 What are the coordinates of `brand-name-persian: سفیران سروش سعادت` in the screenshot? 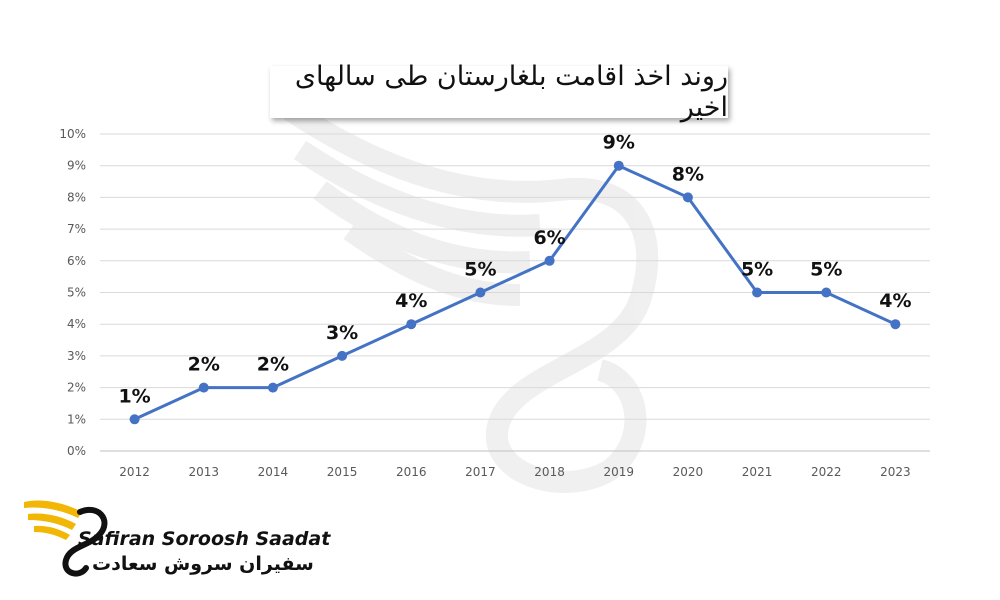 It's located at (203, 564).